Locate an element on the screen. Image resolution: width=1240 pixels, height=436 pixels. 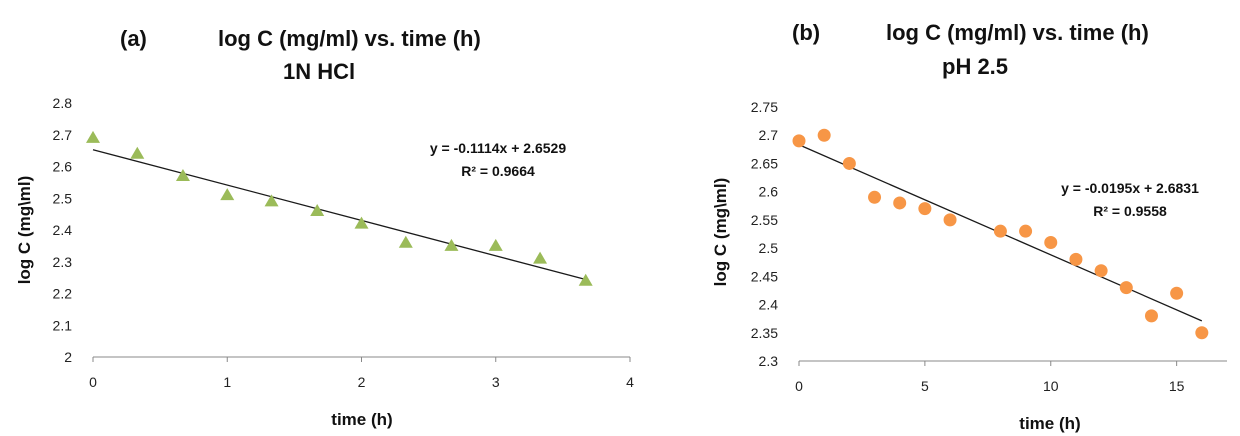
panel-label-a: (a) is located at coordinates (133, 38).